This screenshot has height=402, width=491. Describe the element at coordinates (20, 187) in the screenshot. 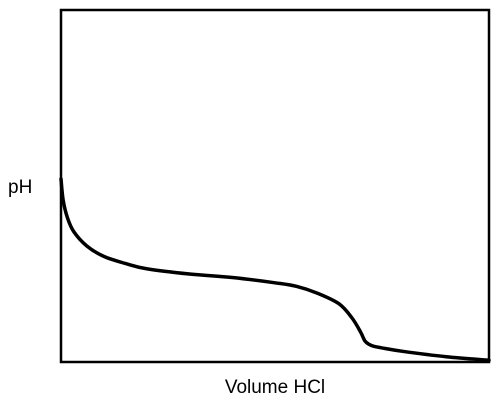

I see `y-axis-label: pH` at that location.